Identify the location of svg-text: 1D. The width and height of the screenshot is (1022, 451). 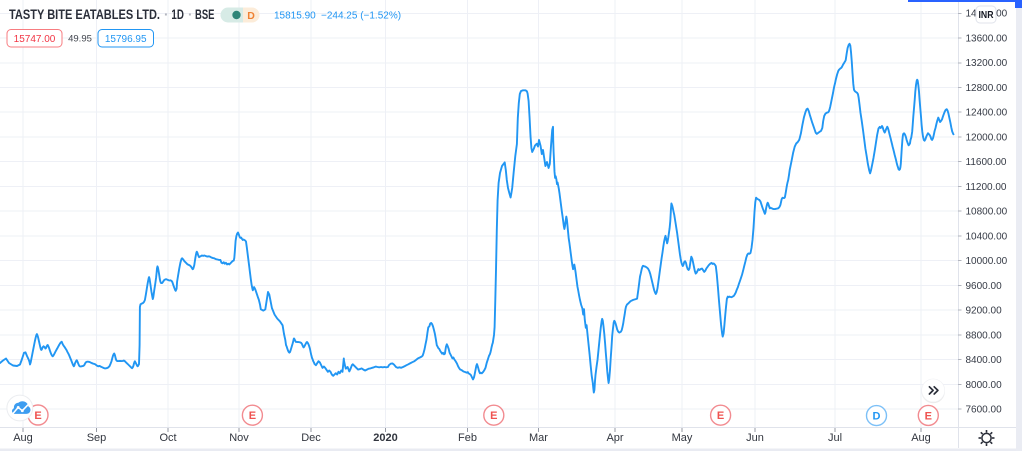
(177, 14).